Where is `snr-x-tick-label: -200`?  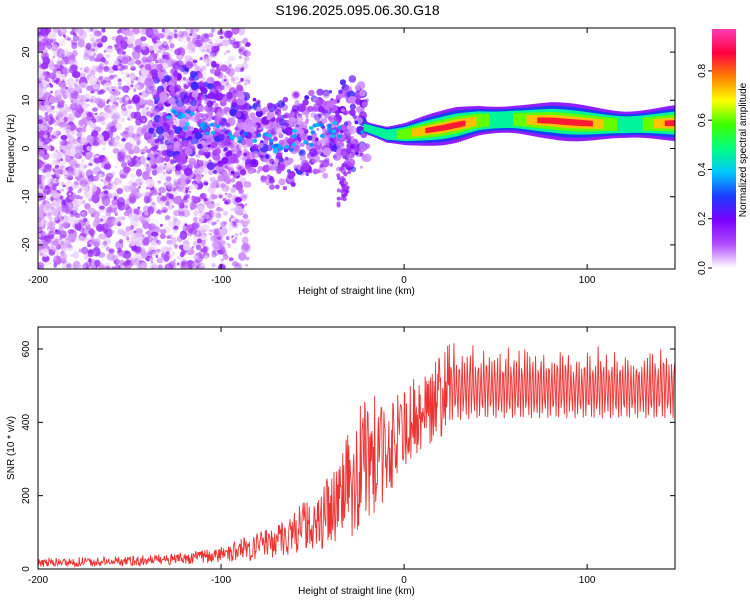 snr-x-tick-label: -200 is located at coordinates (38, 580).